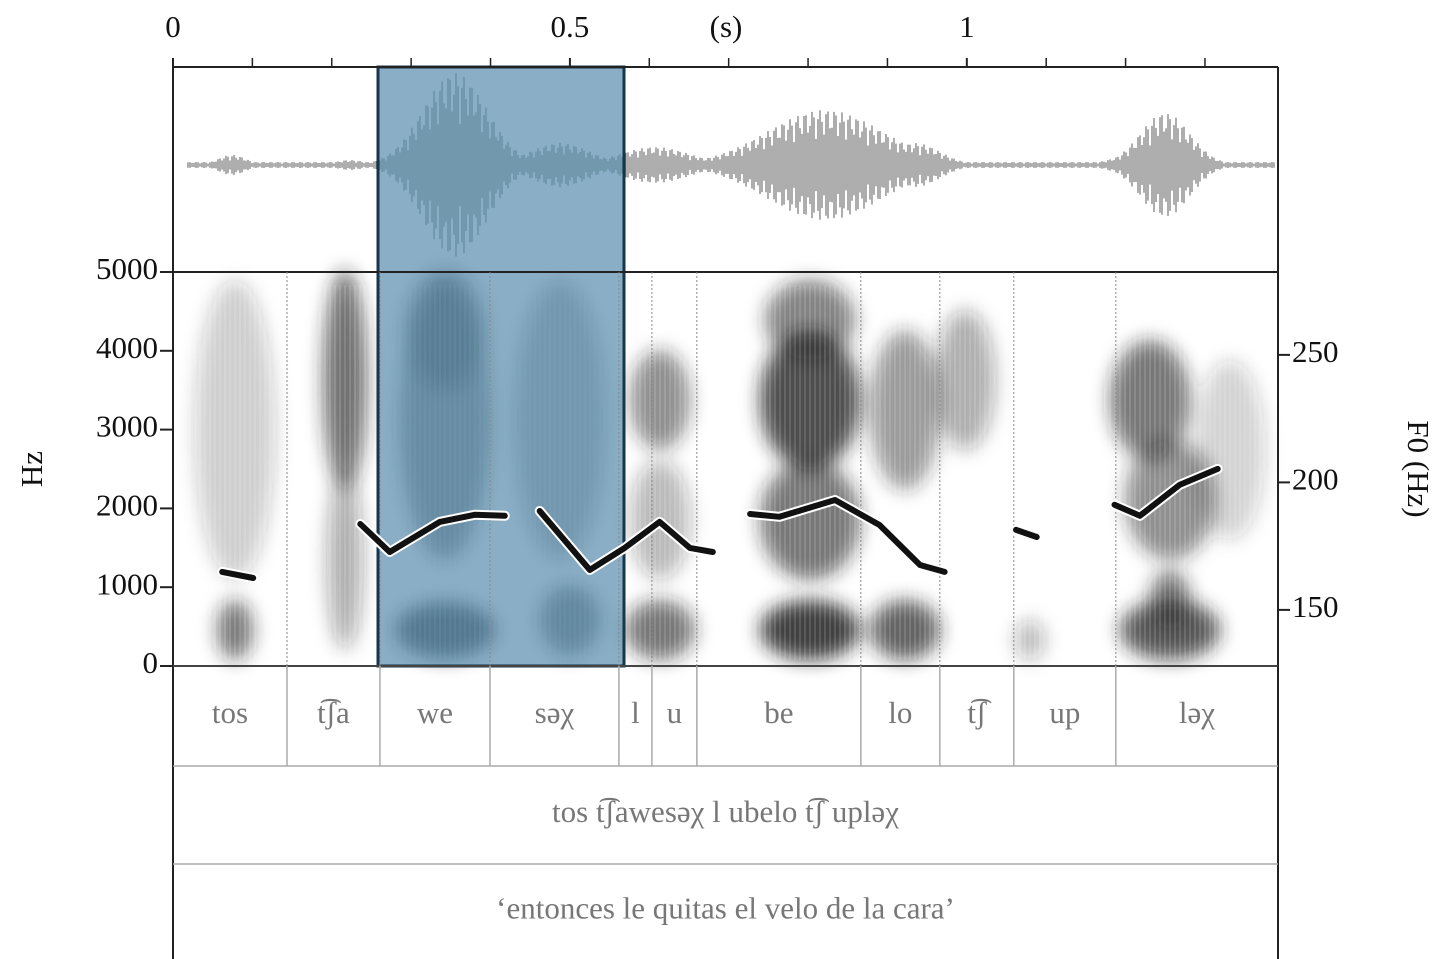  I want to click on y-axis-label: Hz, so click(31, 469).